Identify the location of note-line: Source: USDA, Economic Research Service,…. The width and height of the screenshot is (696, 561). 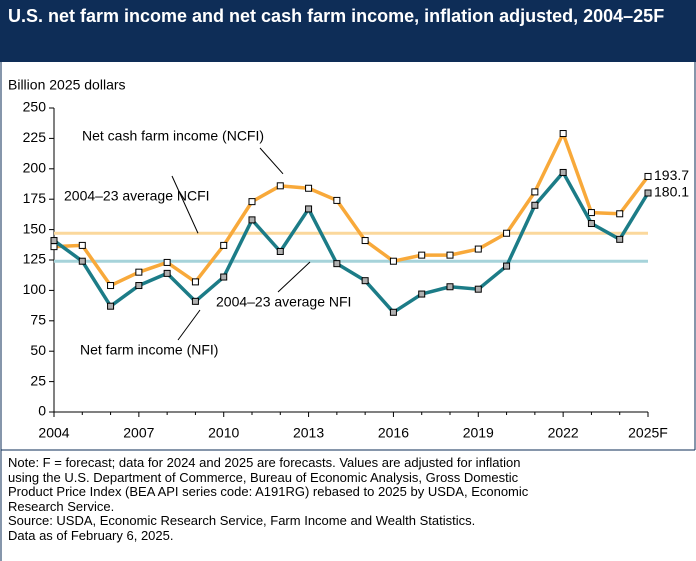
(242, 521).